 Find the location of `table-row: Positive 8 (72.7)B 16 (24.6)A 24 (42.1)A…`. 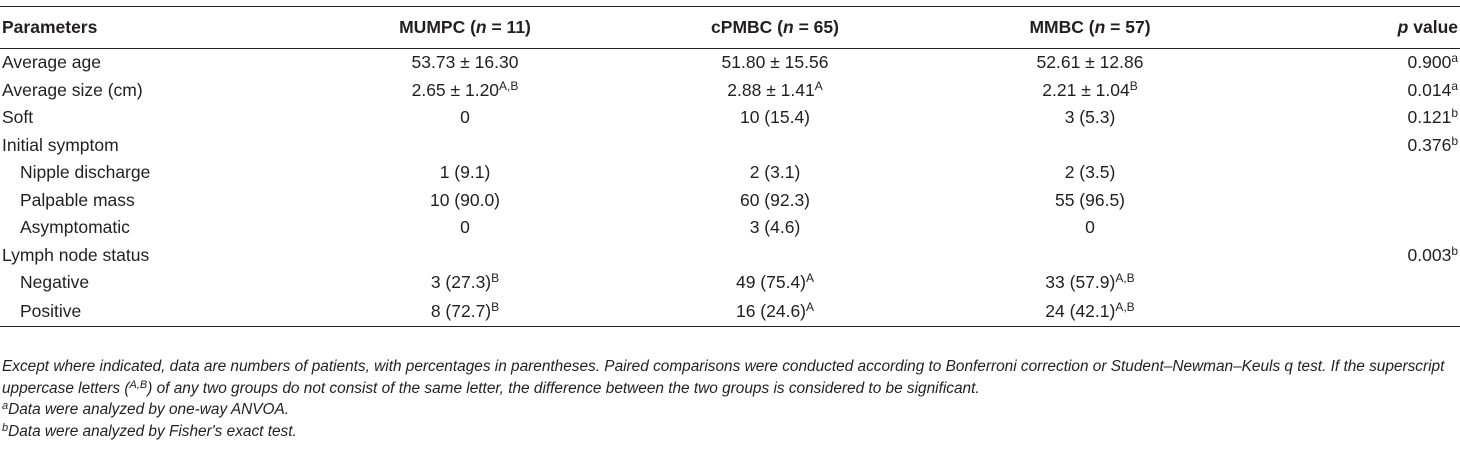

table-row: Positive 8 (72.7)B 16 (24.6)A 24 (42.1)A… is located at coordinates (730, 311).